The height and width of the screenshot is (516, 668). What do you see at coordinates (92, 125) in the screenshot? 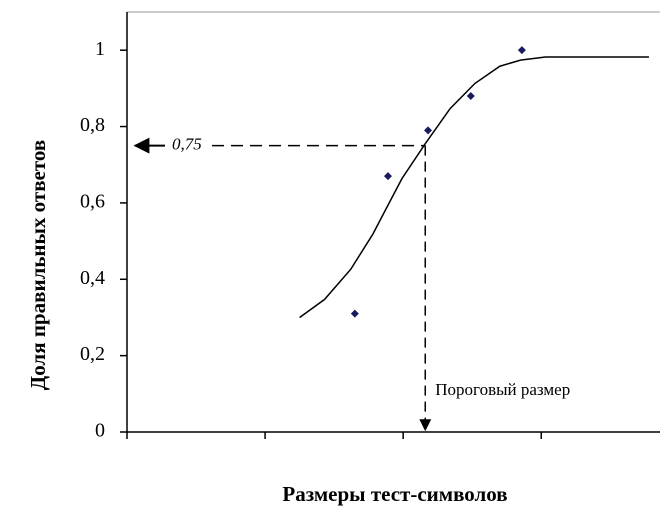
I see `y-tick-label: 0,8` at bounding box center [92, 125].